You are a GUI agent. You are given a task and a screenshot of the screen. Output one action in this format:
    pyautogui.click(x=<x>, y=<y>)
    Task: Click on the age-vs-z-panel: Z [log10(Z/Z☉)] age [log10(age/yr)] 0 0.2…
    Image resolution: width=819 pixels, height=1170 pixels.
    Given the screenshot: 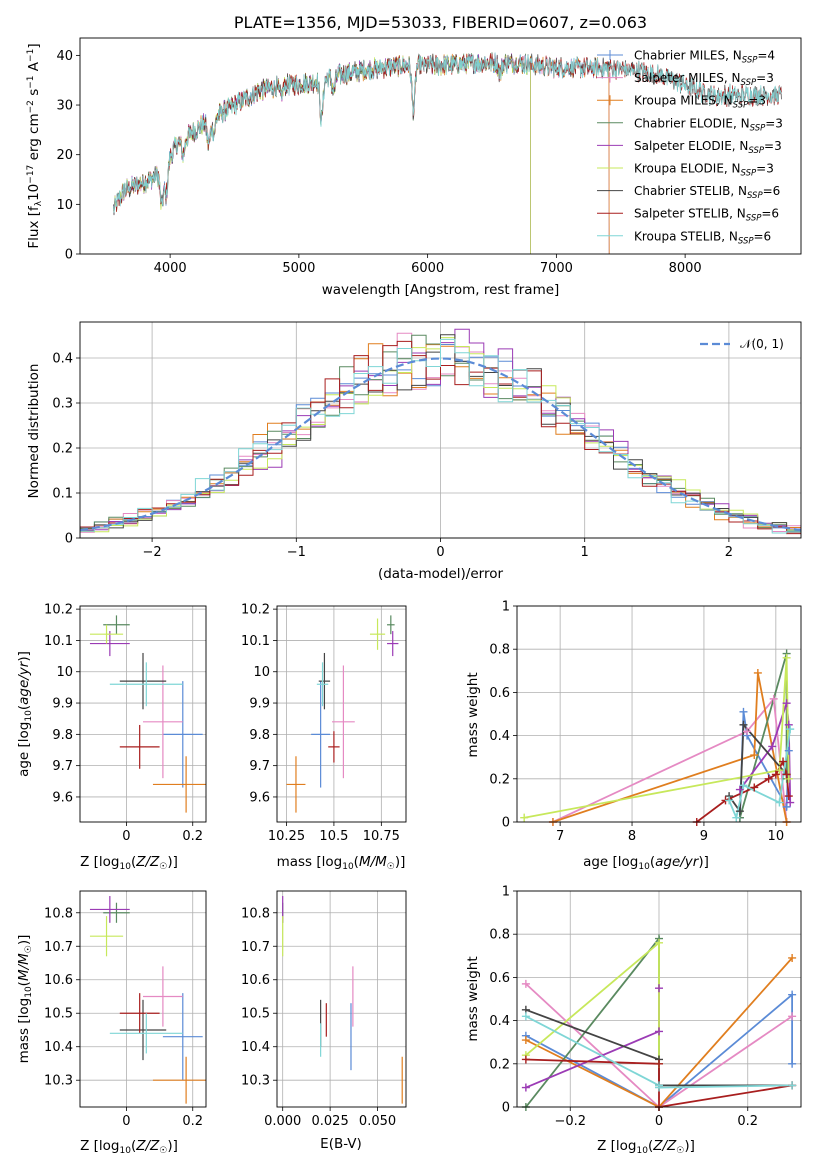 What is the action you would take?
    pyautogui.click(x=111, y=737)
    